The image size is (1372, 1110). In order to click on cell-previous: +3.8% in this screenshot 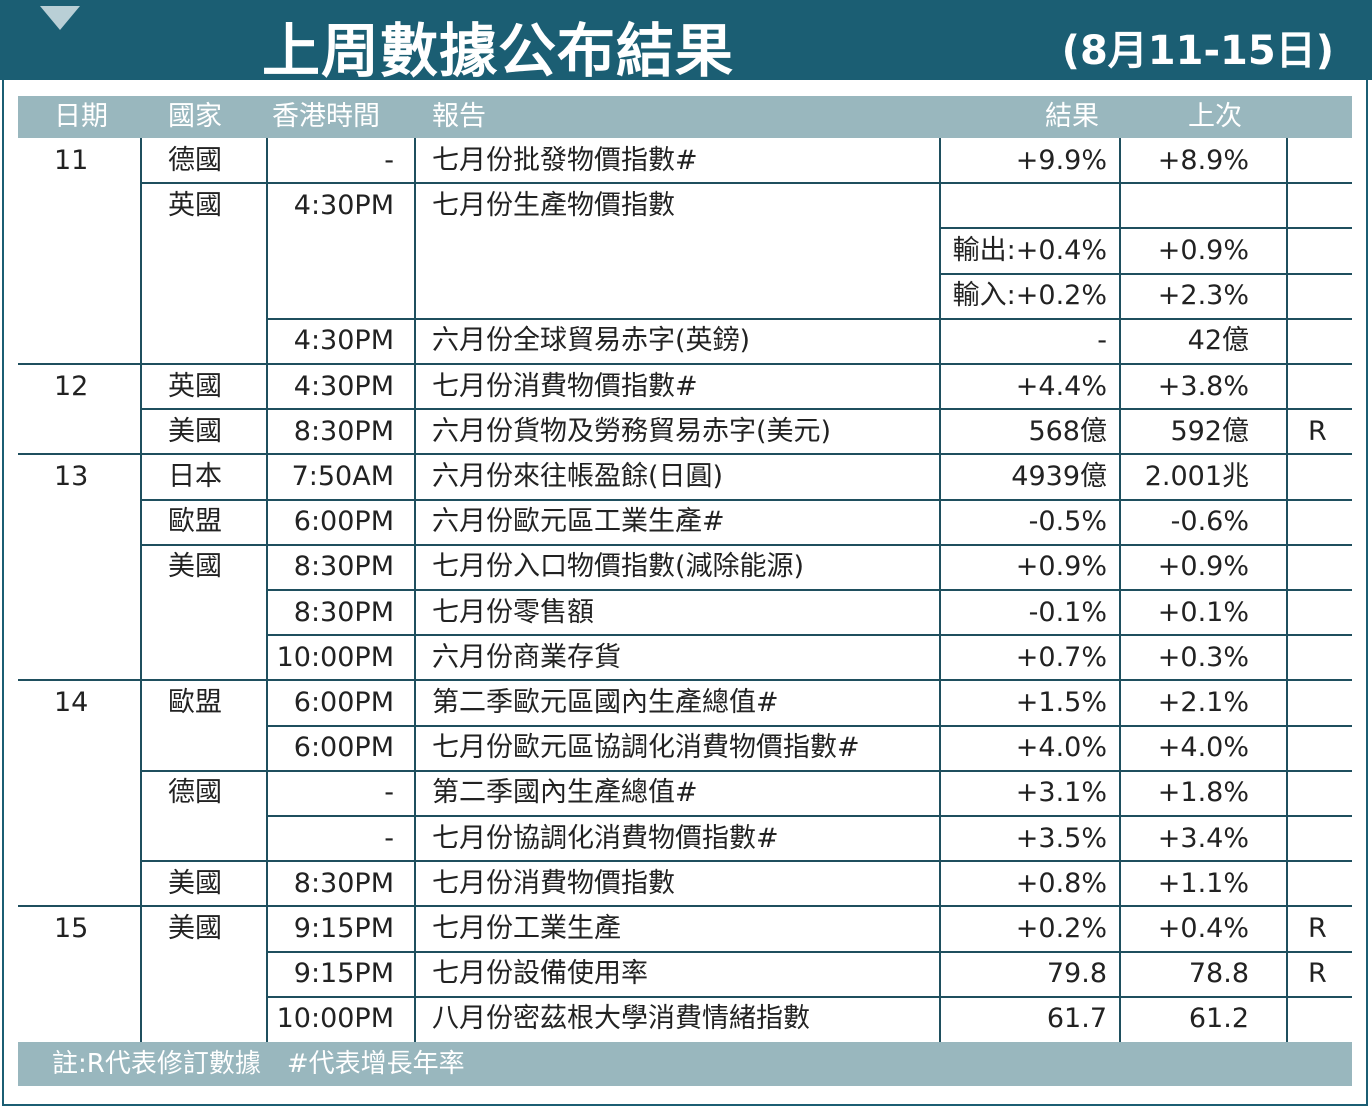, I will do `click(1203, 386)`.